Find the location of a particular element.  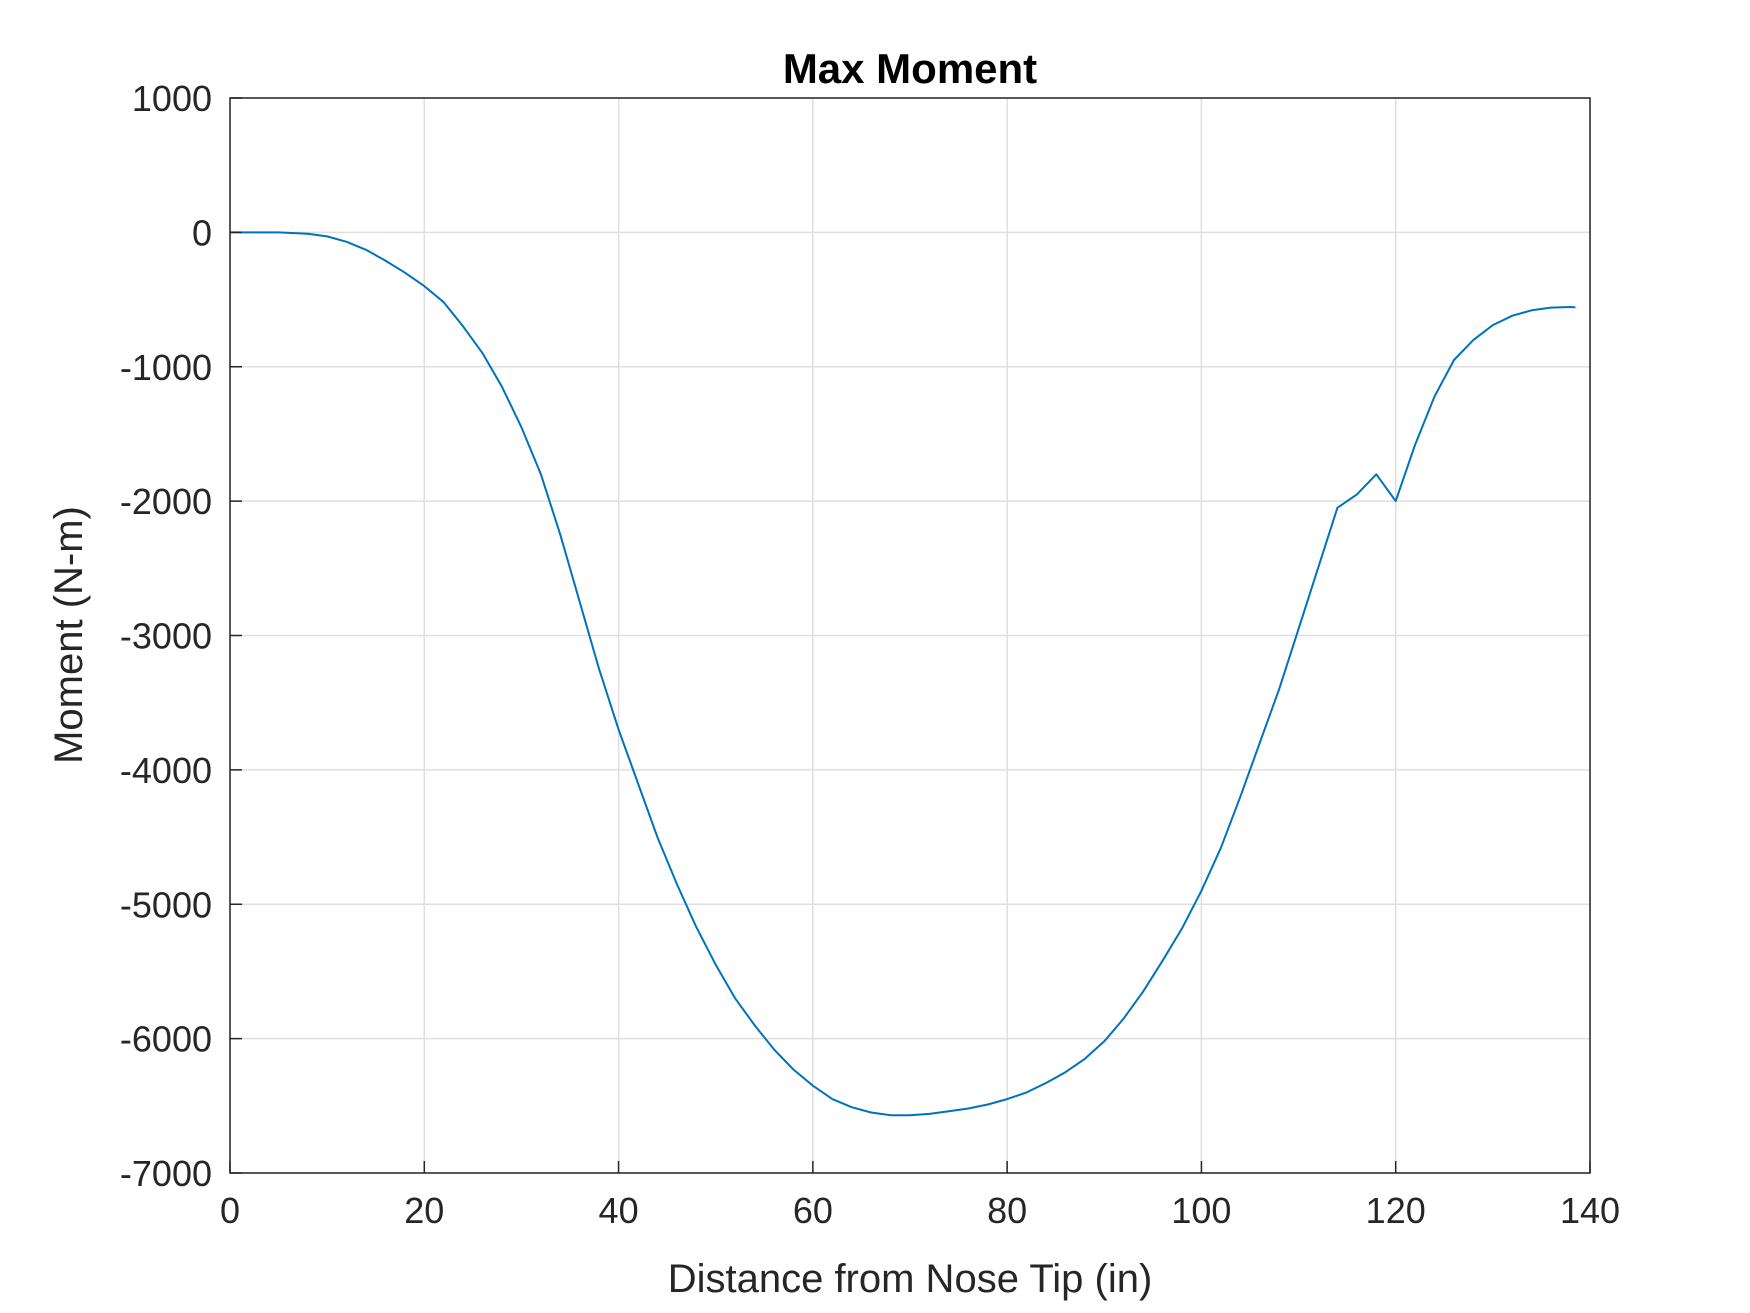

y-tick-label: 1000 is located at coordinates (172, 98).